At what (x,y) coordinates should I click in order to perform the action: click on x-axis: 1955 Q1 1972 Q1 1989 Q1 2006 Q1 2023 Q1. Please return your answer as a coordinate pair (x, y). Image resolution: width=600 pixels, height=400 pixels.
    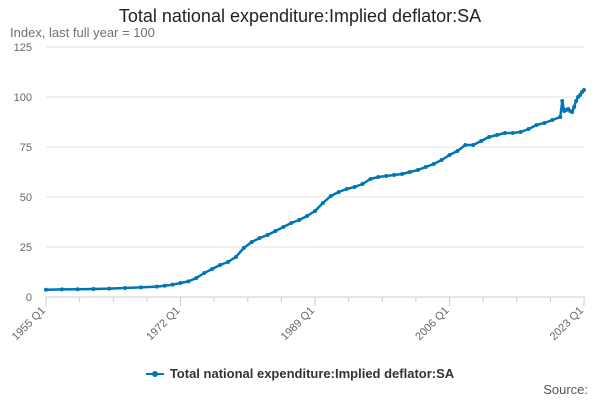
    Looking at the image, I should click on (298, 319).